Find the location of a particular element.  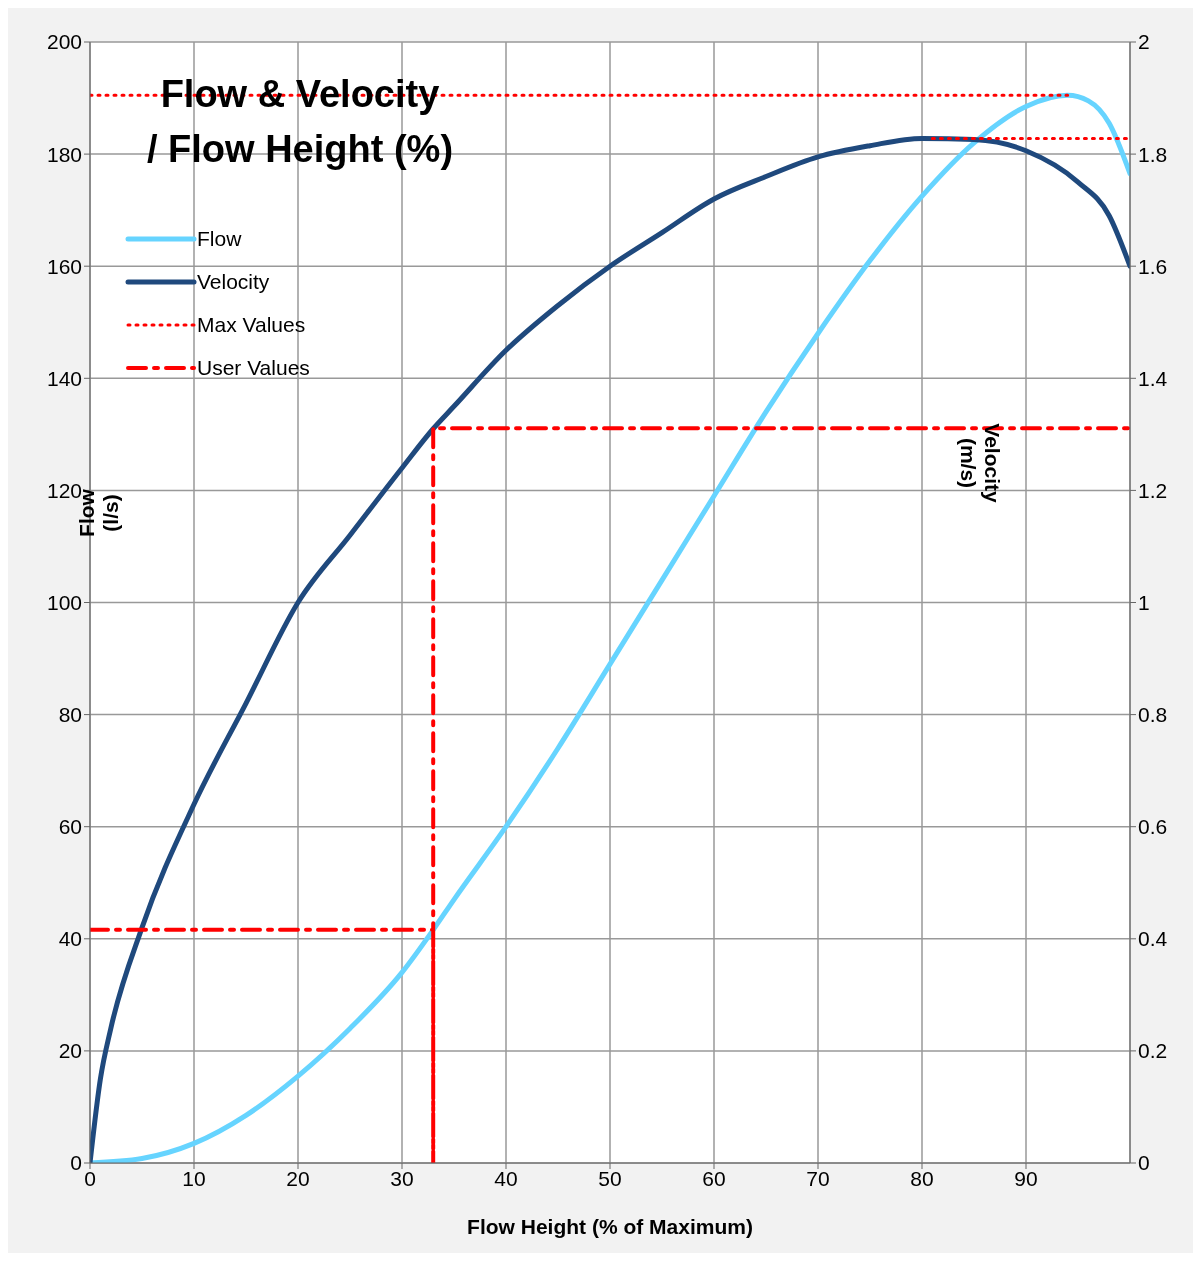

y2-tick-label: 1 is located at coordinates (1144, 602).